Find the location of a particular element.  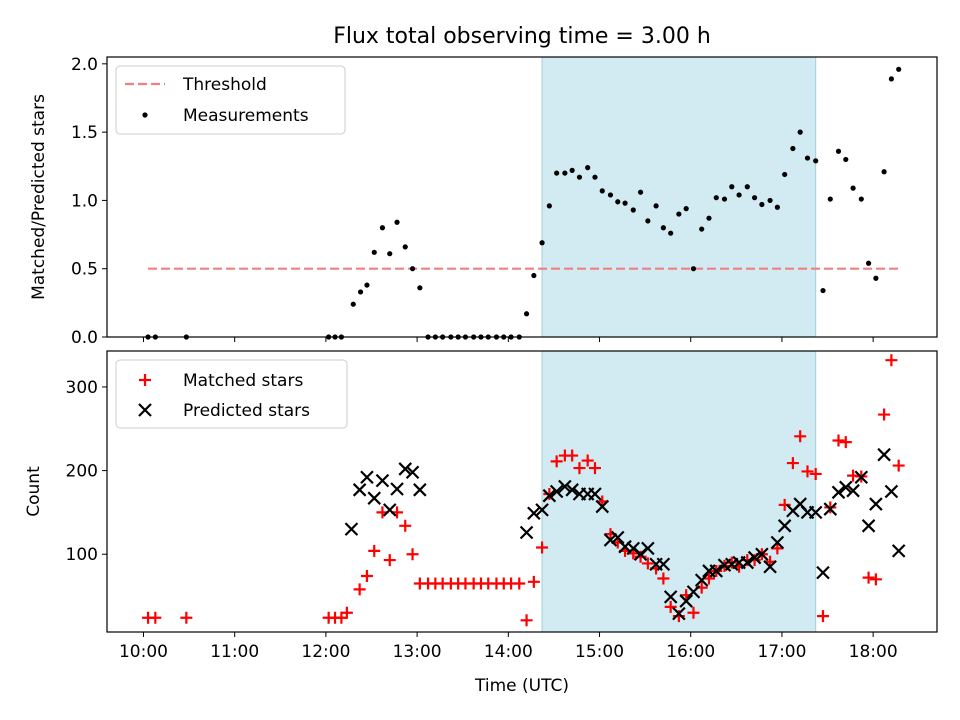

legend-predicted-swatch is located at coordinates (145, 410).